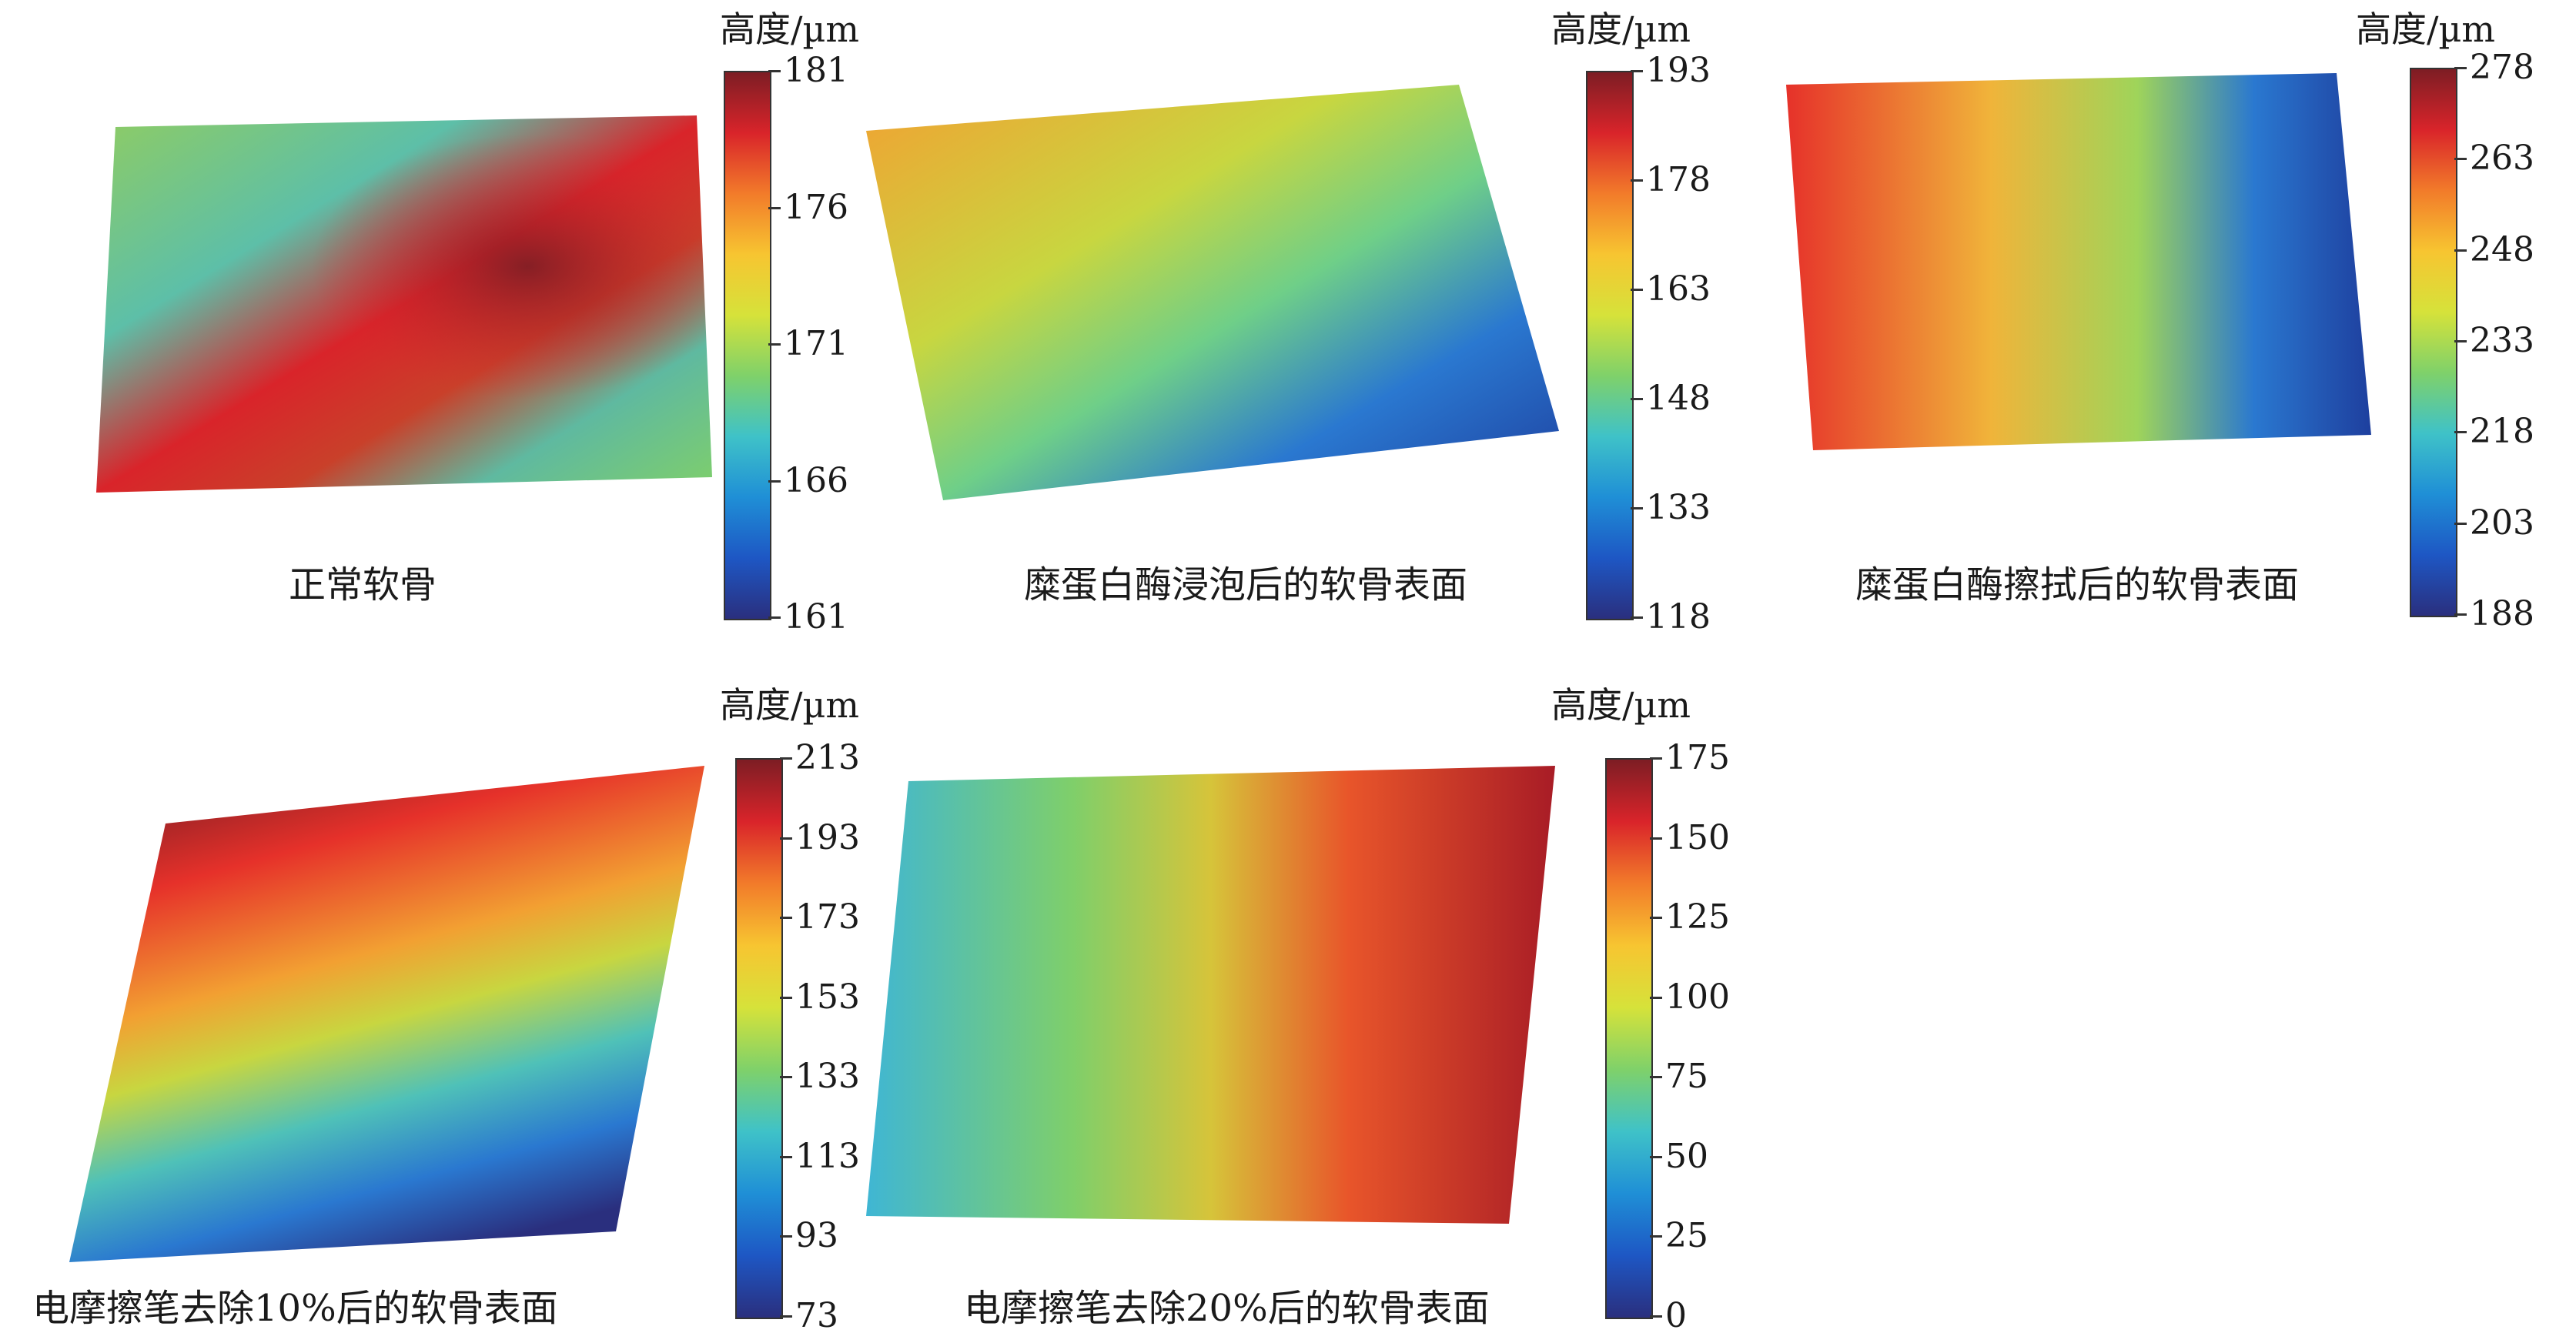  Describe the element at coordinates (1698, 757) in the screenshot. I see `colorbar-tick-label: 175` at that location.